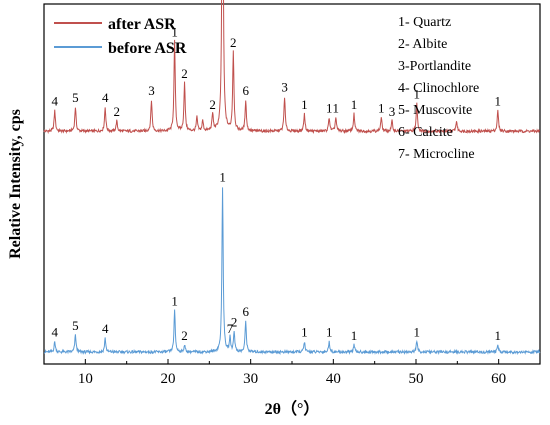 The height and width of the screenshot is (425, 550). What do you see at coordinates (416, 379) in the screenshot?
I see `x-tick-label: 50` at bounding box center [416, 379].